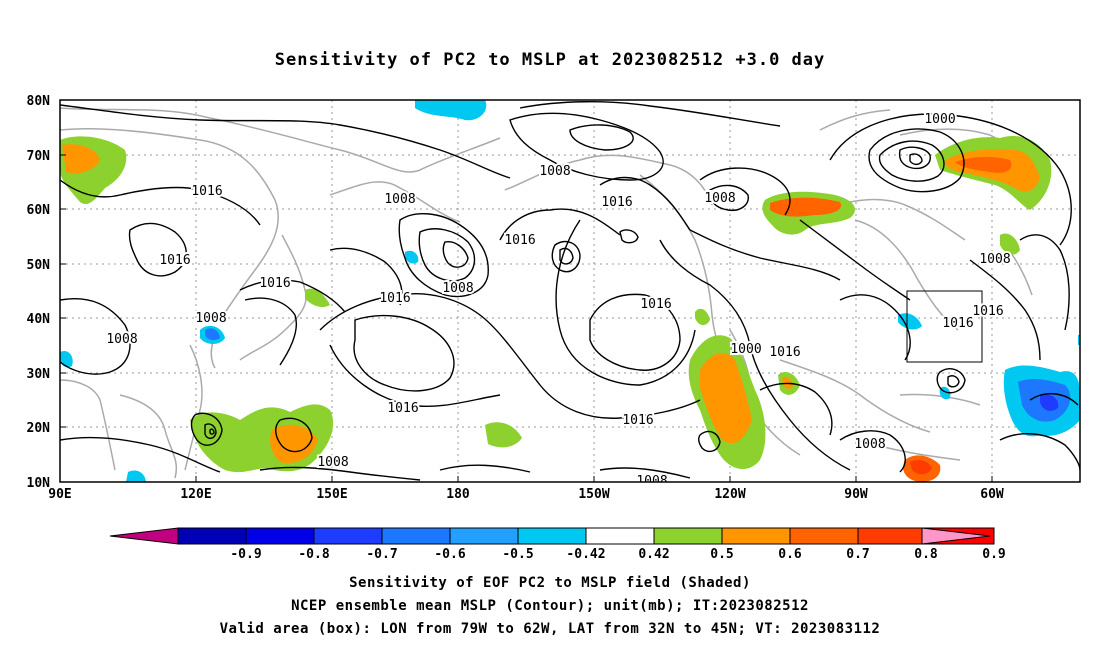  Describe the element at coordinates (790, 554) in the screenshot. I see `colorbar-label: 0.6` at that location.